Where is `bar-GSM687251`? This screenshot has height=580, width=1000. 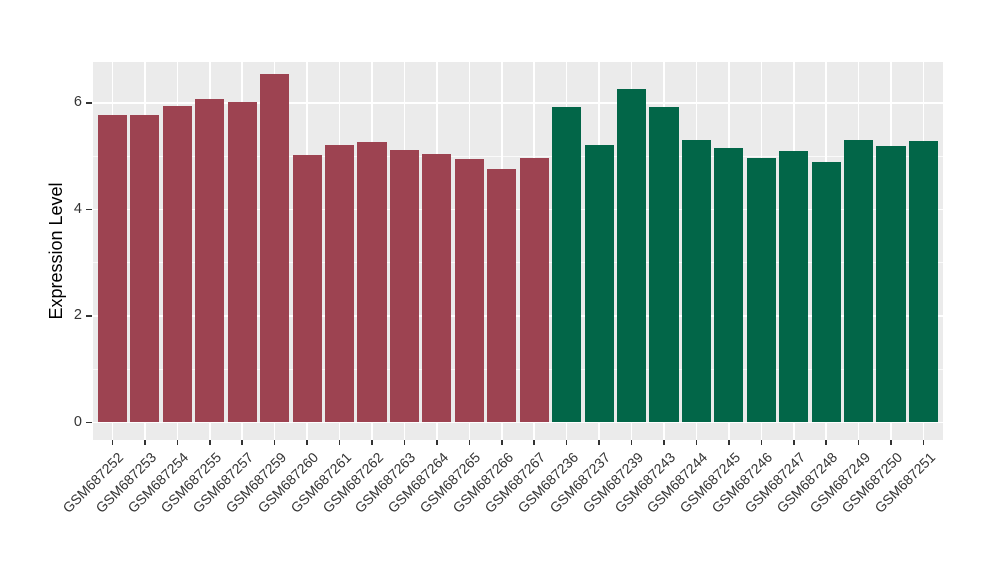
bar-GSM687251 is located at coordinates (923, 281).